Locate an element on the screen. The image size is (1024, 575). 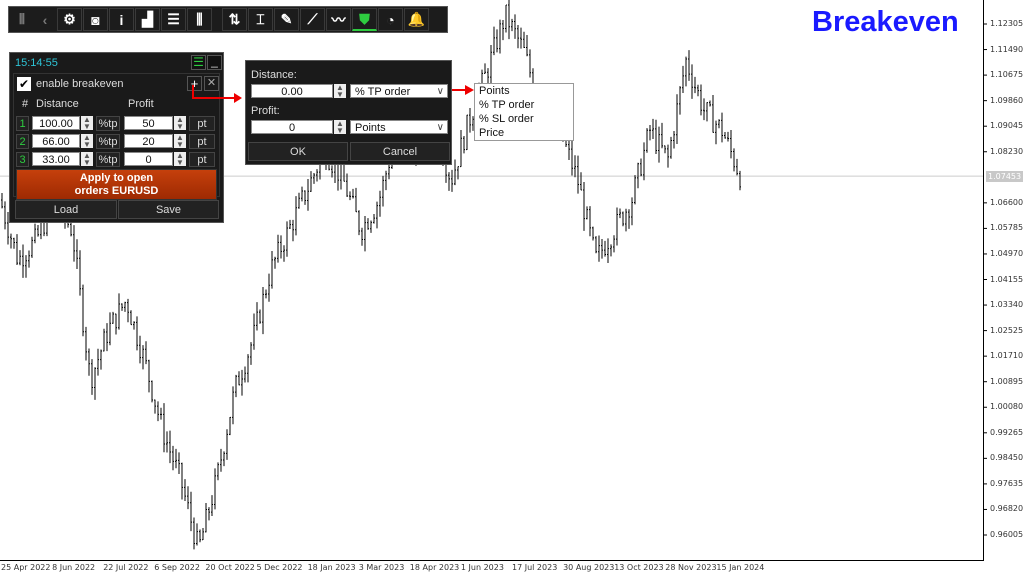
add-icon: + is located at coordinates (194, 83).